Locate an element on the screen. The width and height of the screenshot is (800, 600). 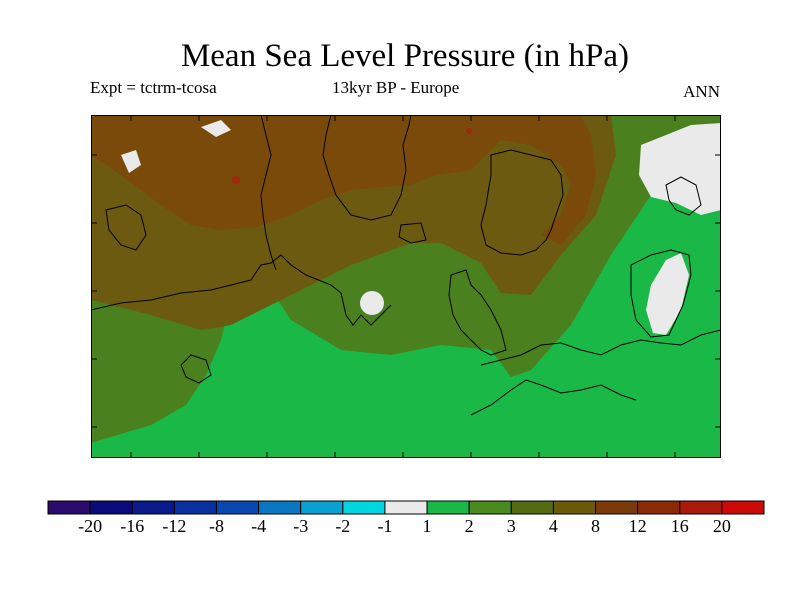
legend-tick-label: 2 is located at coordinates (469, 526).